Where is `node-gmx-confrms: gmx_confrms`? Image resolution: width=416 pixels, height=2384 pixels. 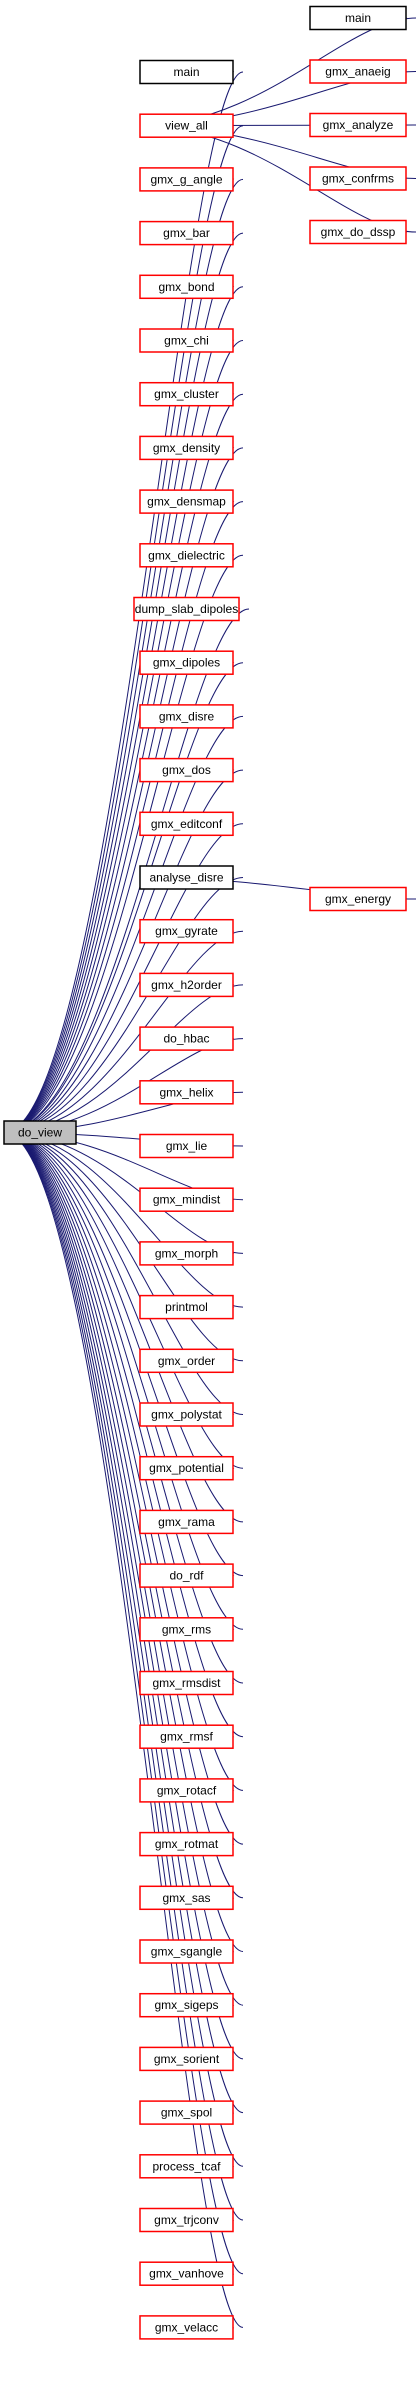 node-gmx-confrms: gmx_confrms is located at coordinates (358, 178).